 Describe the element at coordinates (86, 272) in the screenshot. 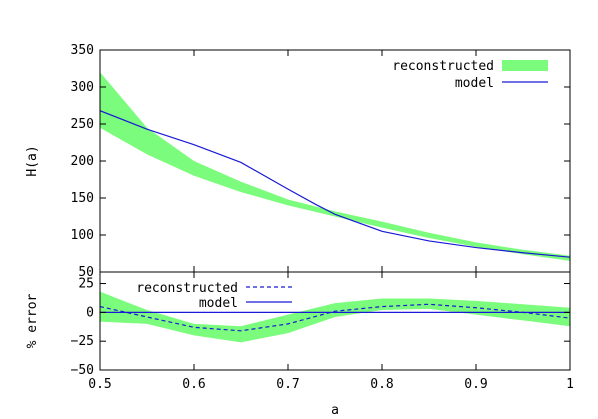

I see `ytick-label-top-0: 50` at that location.